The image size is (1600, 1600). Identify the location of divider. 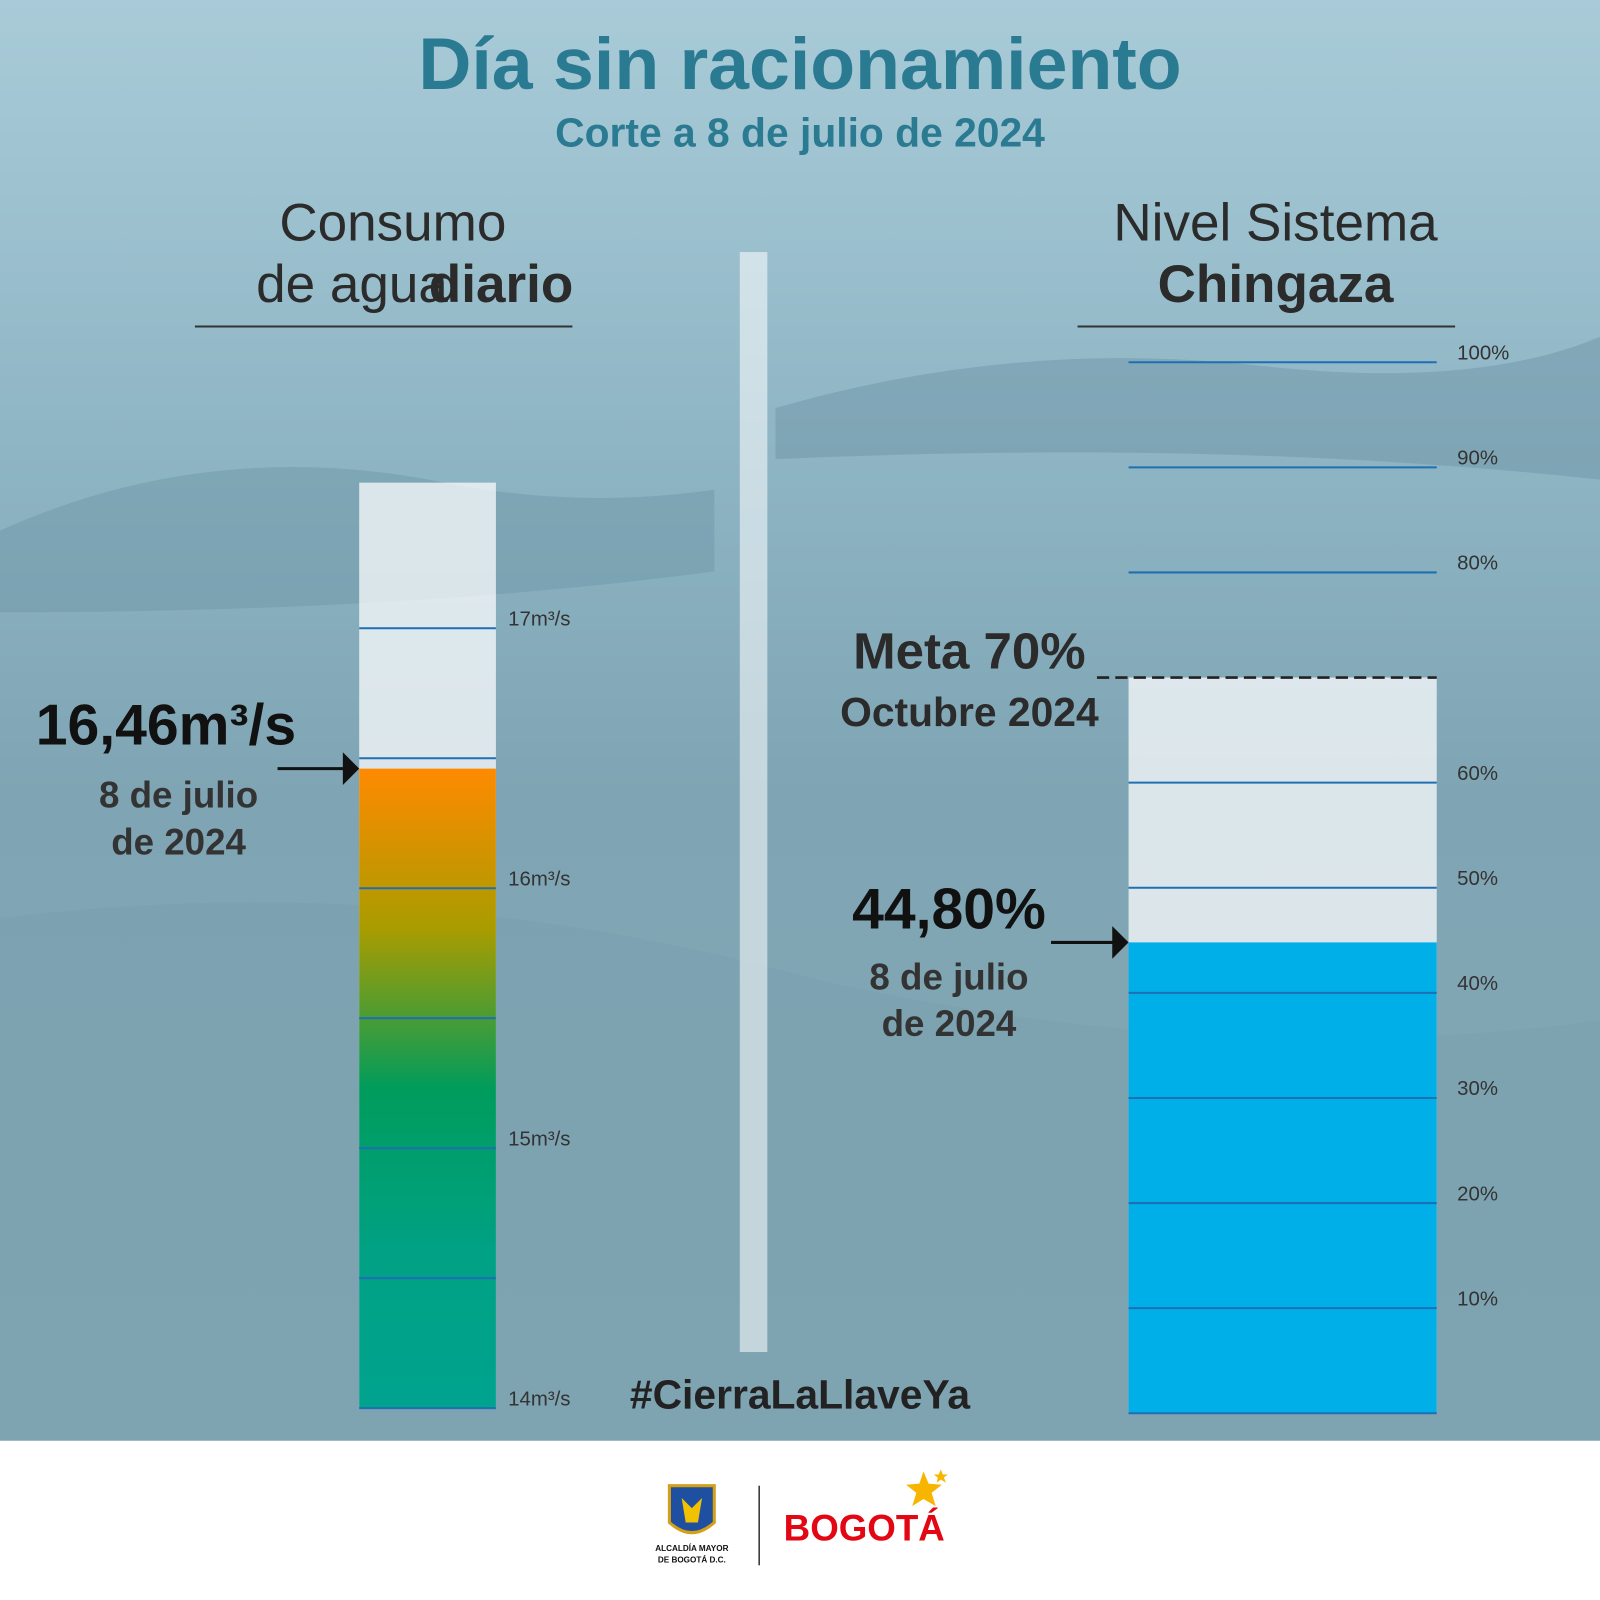
(753, 802).